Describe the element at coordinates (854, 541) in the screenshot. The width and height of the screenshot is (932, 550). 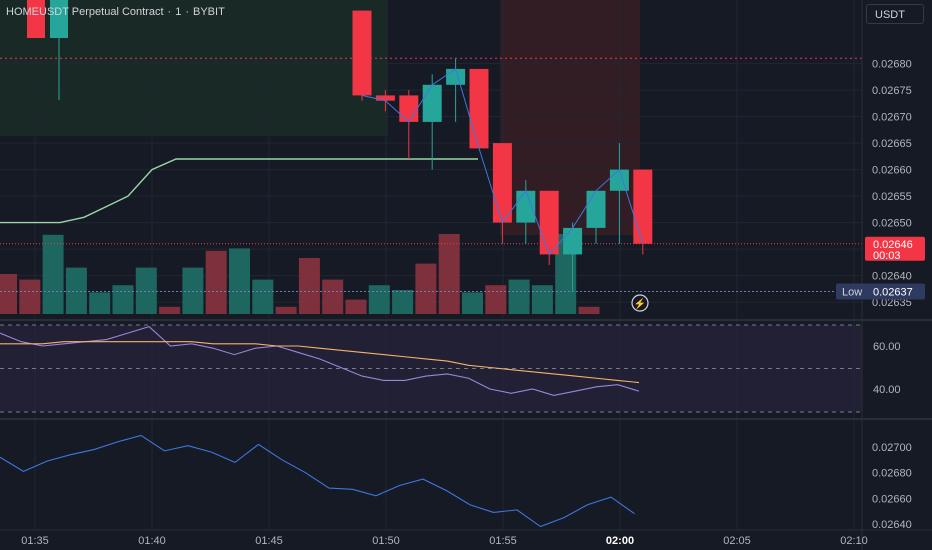
I see `time-tick-label: 02:10` at that location.